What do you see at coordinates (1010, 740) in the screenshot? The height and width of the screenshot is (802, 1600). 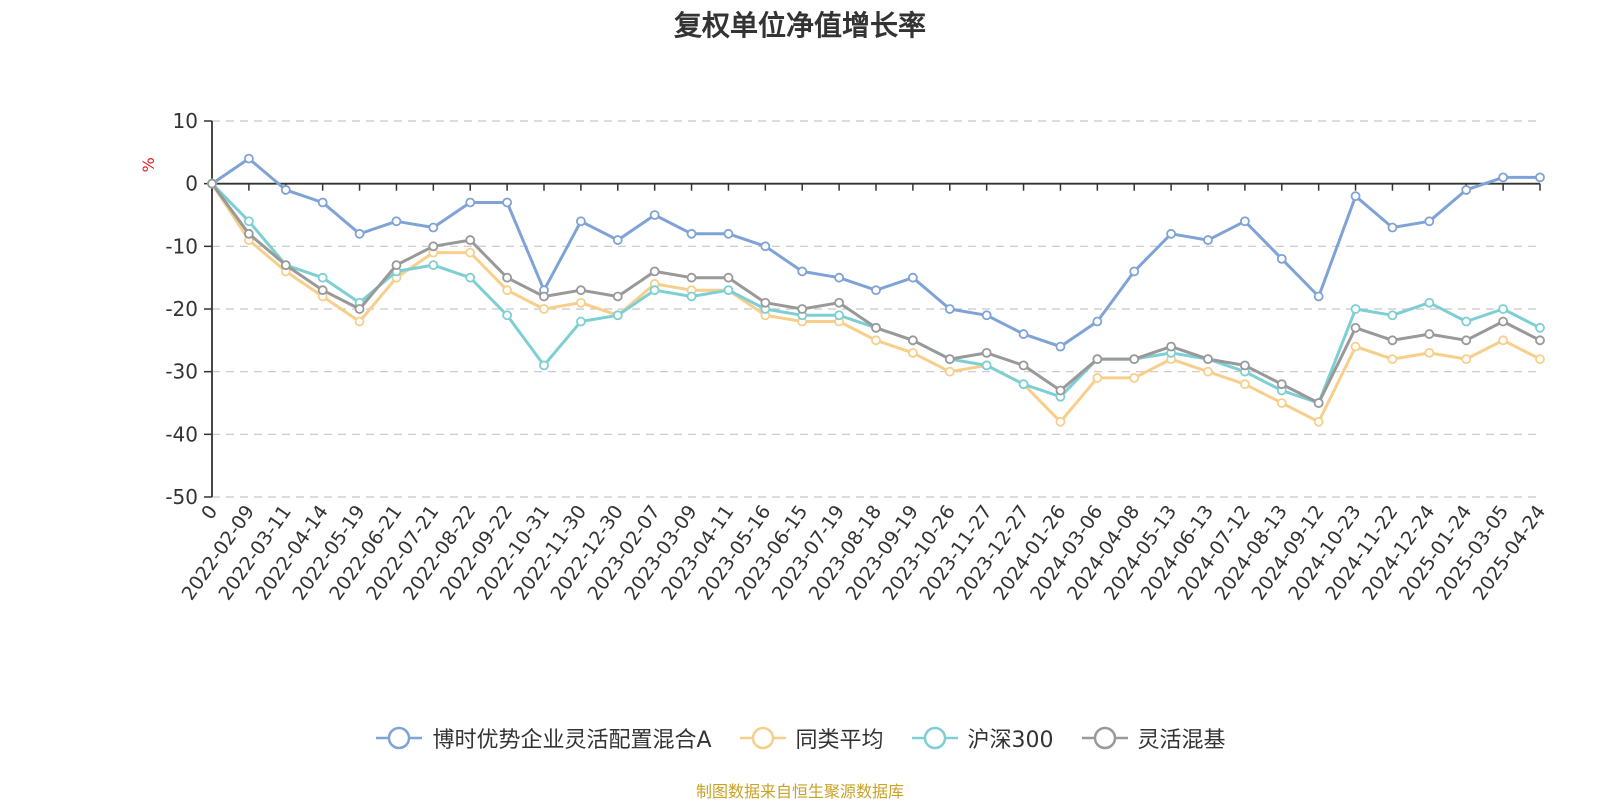 I see `legend-label: 沪深300` at bounding box center [1010, 740].